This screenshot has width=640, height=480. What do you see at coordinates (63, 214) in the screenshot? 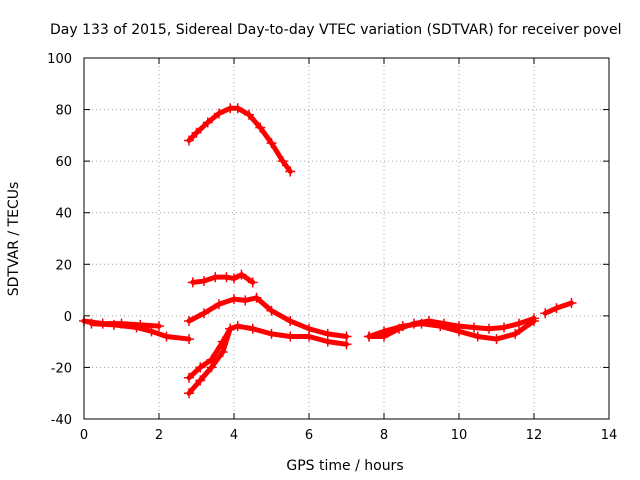
I see `y-tick-label: 40` at bounding box center [63, 214].